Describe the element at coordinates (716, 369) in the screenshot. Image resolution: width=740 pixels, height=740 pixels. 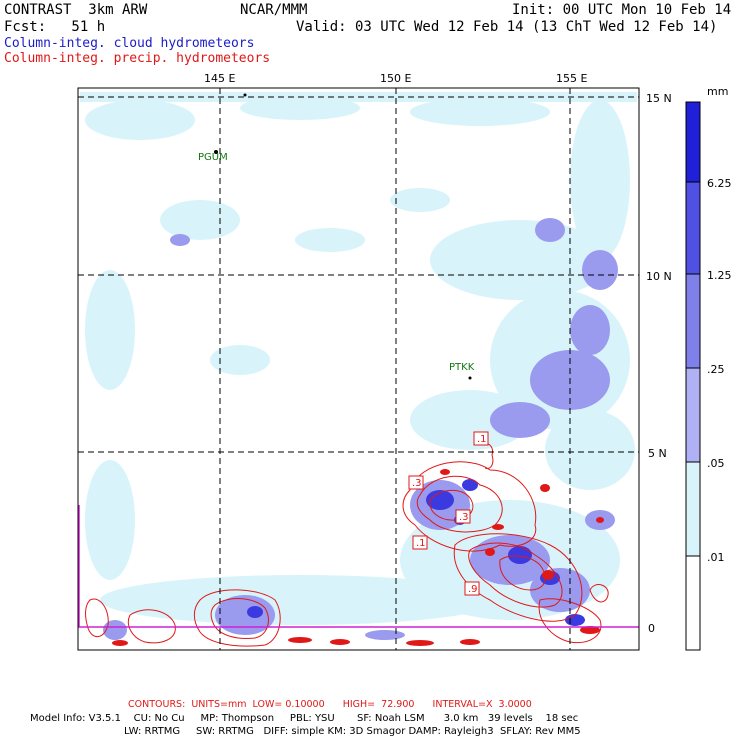
I see `colorbar-label: .25` at that location.